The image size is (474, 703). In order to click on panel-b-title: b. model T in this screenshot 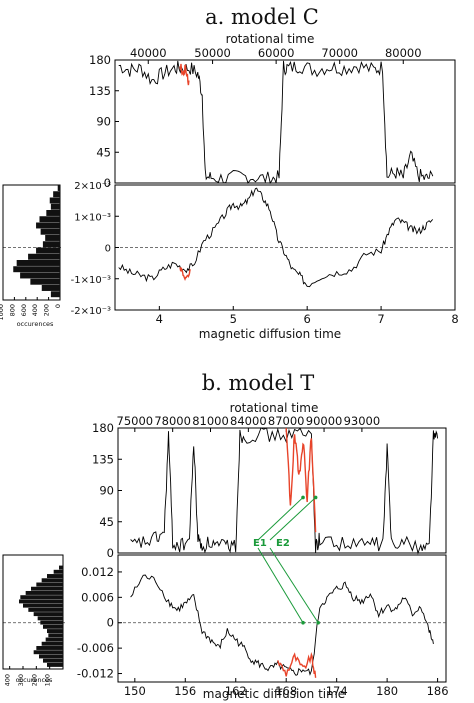, I will do `click(258, 383)`.